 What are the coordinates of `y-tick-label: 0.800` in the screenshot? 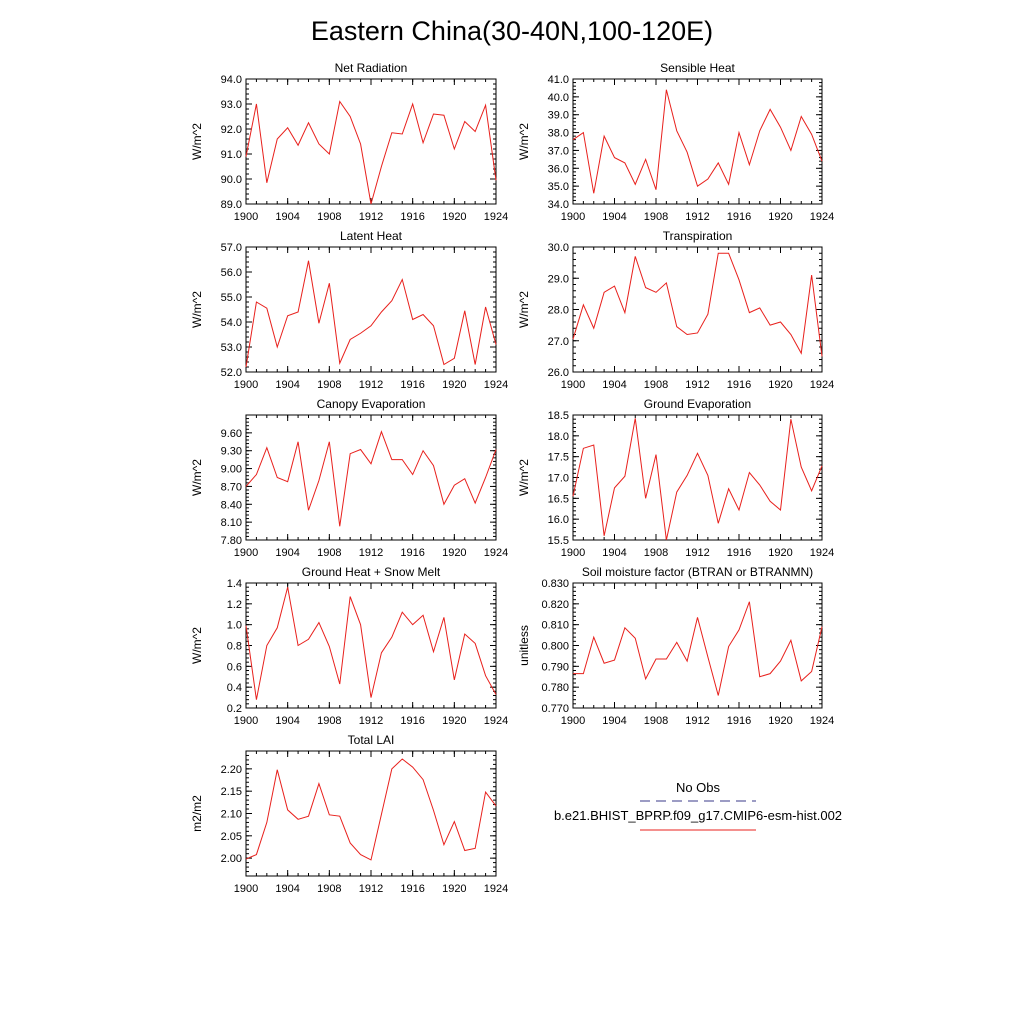 It's located at (555, 647).